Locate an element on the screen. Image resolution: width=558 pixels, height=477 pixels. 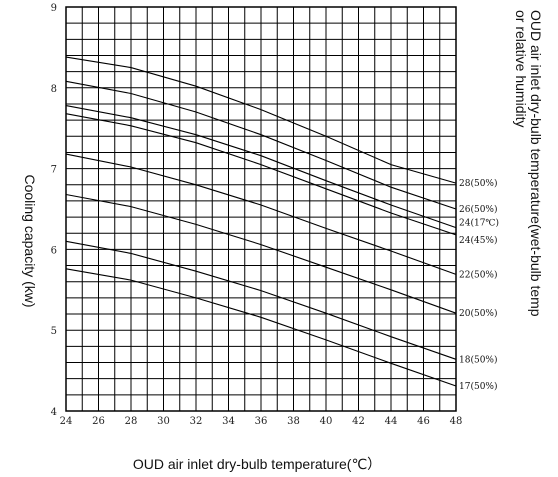
x-tick-label: 34 is located at coordinates (228, 421).